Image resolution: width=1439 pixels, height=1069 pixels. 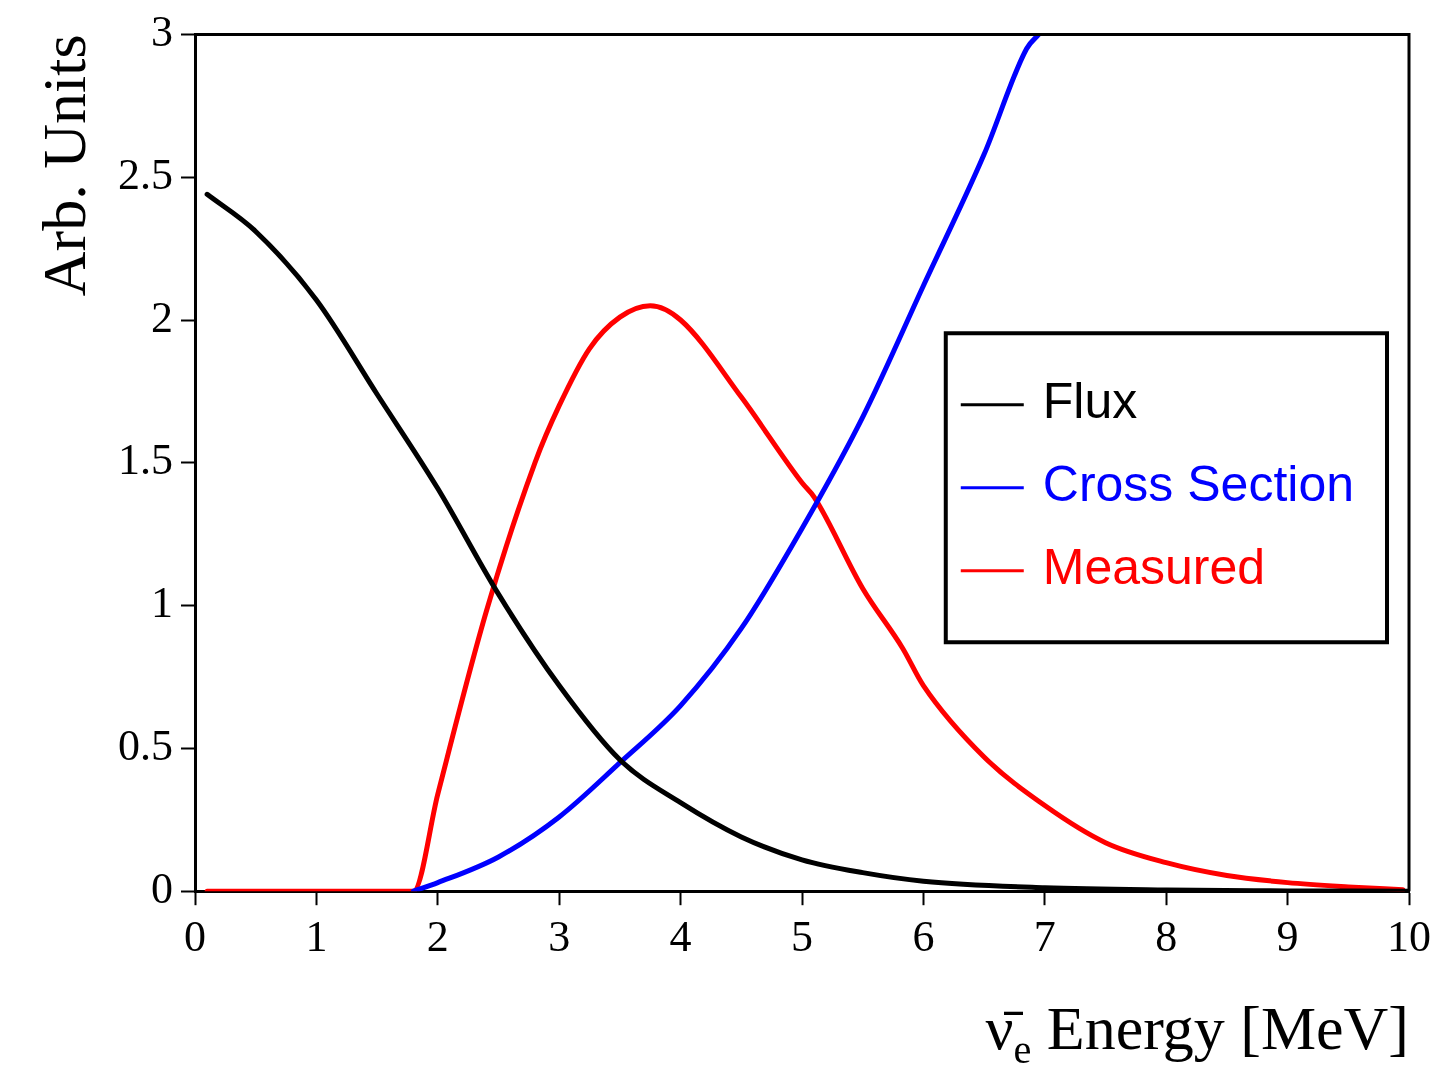 What do you see at coordinates (1287, 937) in the screenshot?
I see `x-tick-label: 9` at bounding box center [1287, 937].